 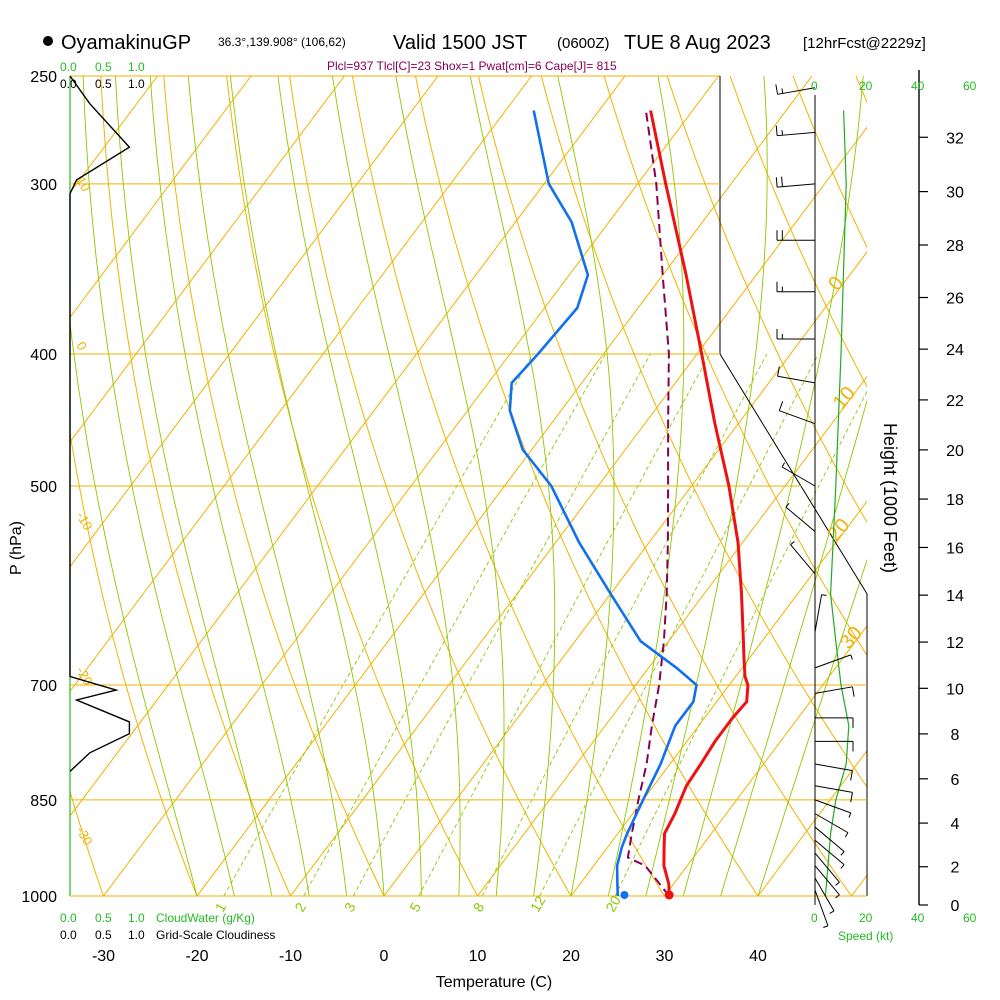 What do you see at coordinates (43, 355) in the screenshot?
I see `pressure-label: 400` at bounding box center [43, 355].